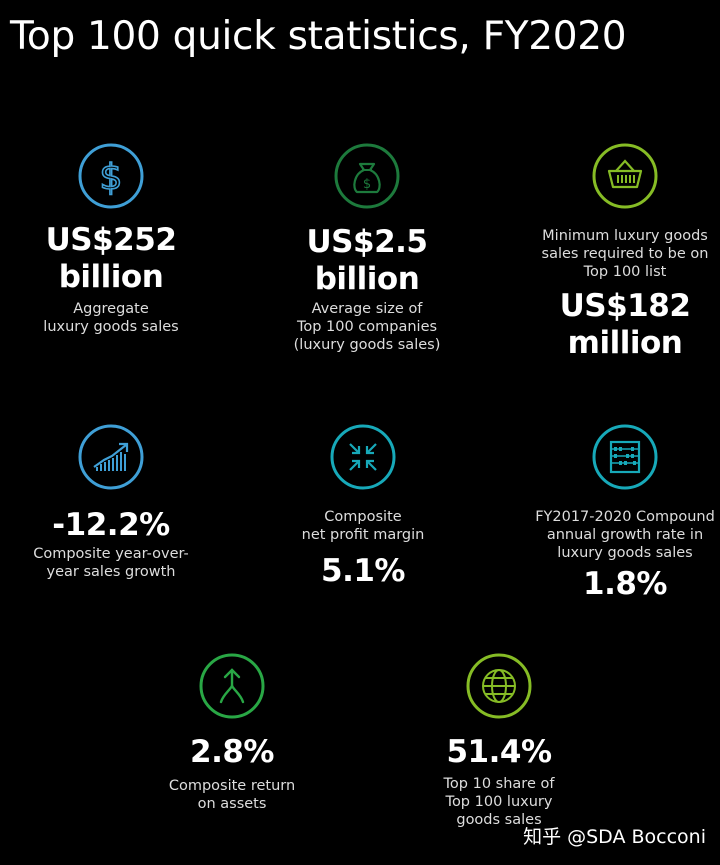 The width and height of the screenshot is (720, 865). What do you see at coordinates (625, 272) in the screenshot?
I see `stat-label: Top 100 list` at bounding box center [625, 272].